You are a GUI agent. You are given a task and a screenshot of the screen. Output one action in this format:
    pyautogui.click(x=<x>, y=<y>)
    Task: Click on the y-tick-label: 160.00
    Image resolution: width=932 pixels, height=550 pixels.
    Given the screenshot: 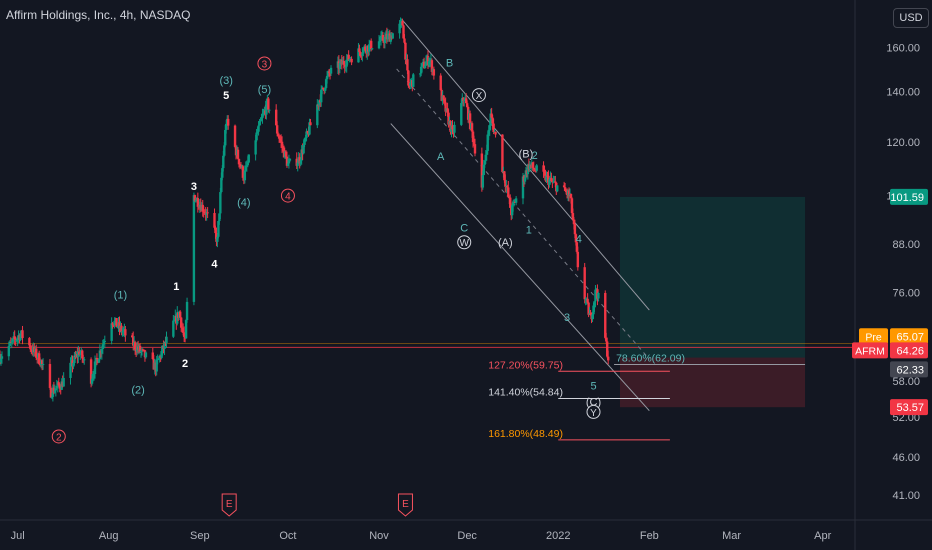 What is the action you would take?
    pyautogui.click(x=903, y=49)
    